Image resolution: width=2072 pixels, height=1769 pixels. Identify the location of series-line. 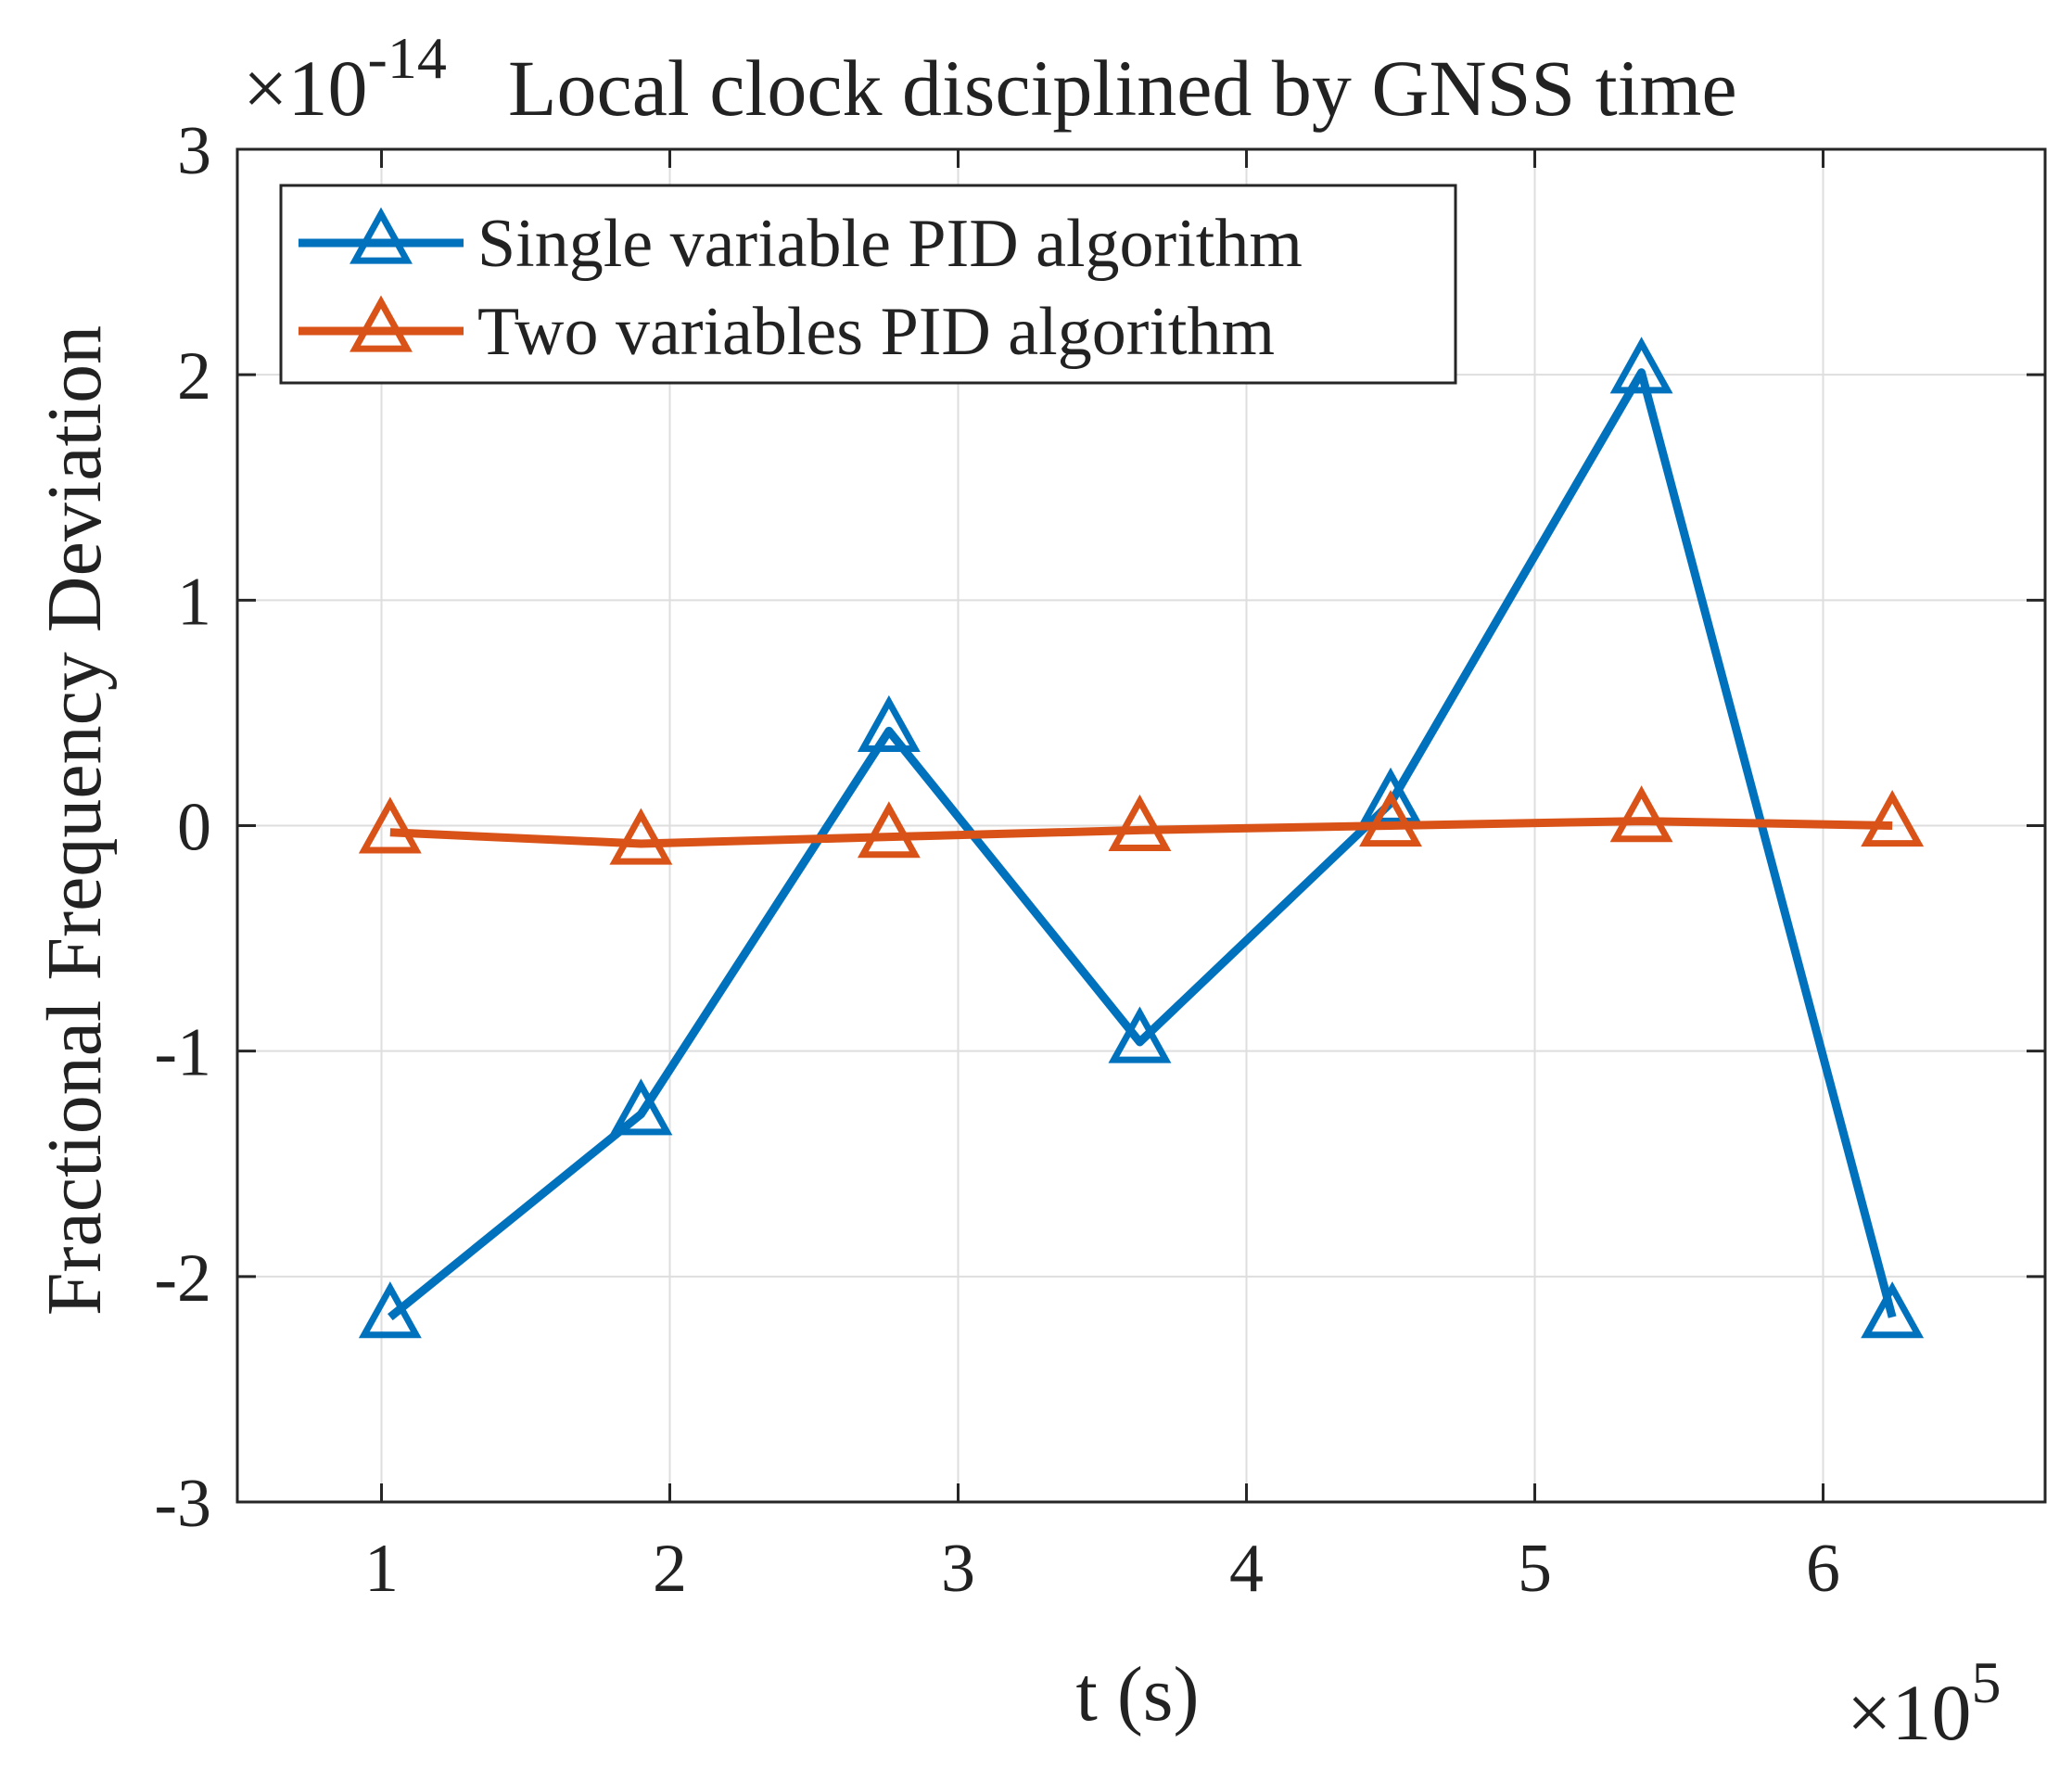
(1141, 832).